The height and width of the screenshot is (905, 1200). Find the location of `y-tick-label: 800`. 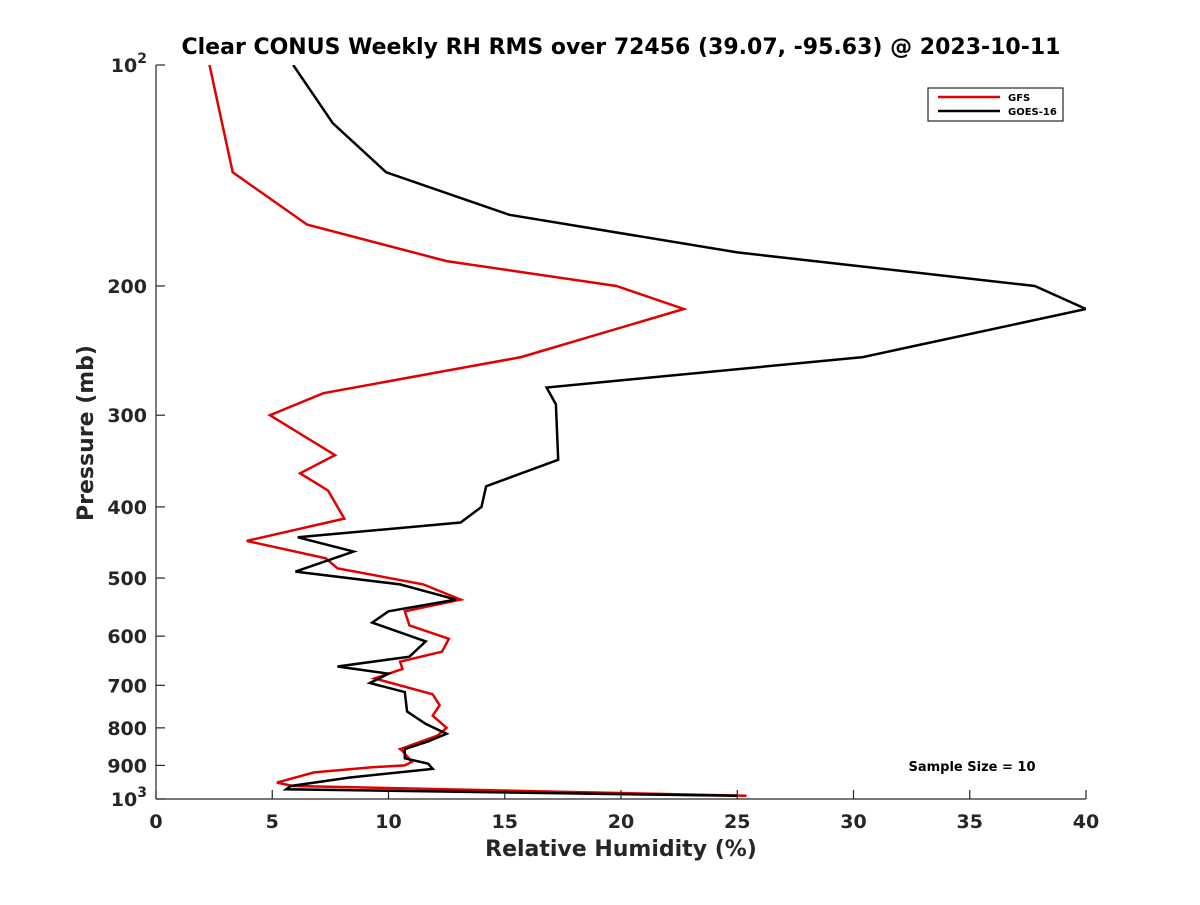

y-tick-label: 800 is located at coordinates (127, 729).